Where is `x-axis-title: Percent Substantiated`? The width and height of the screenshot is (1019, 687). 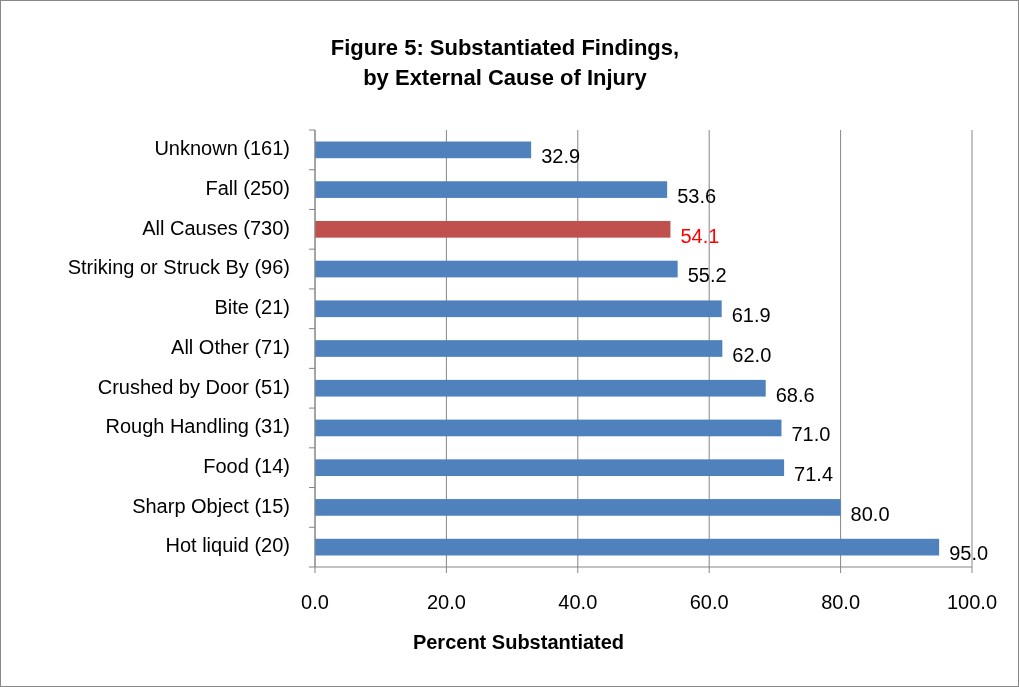
x-axis-title: Percent Substantiated is located at coordinates (518, 642).